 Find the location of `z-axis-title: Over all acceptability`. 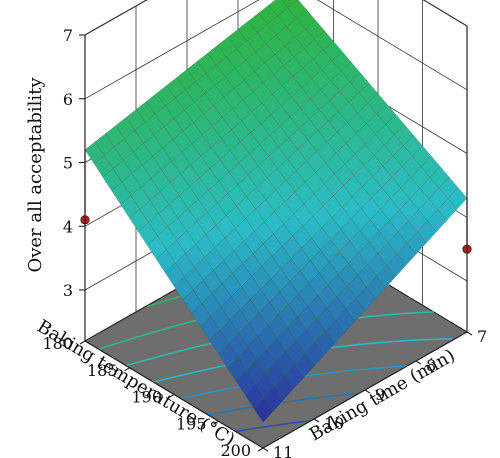

z-axis-title: Over all acceptability is located at coordinates (35, 175).